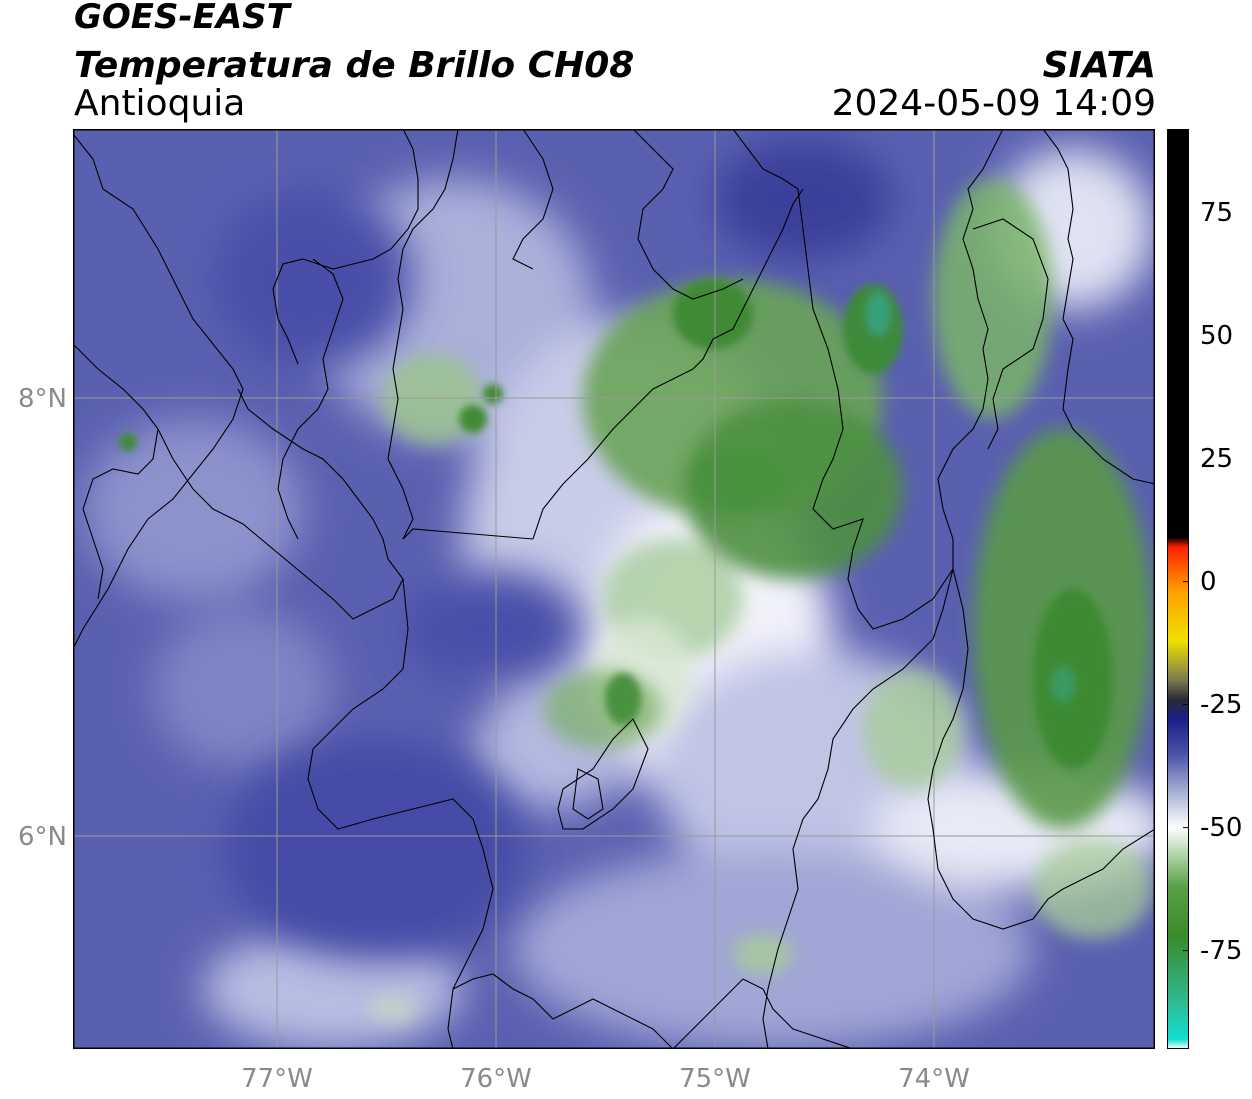  I want to click on colorbar-tick-label: -25, so click(1221, 704).